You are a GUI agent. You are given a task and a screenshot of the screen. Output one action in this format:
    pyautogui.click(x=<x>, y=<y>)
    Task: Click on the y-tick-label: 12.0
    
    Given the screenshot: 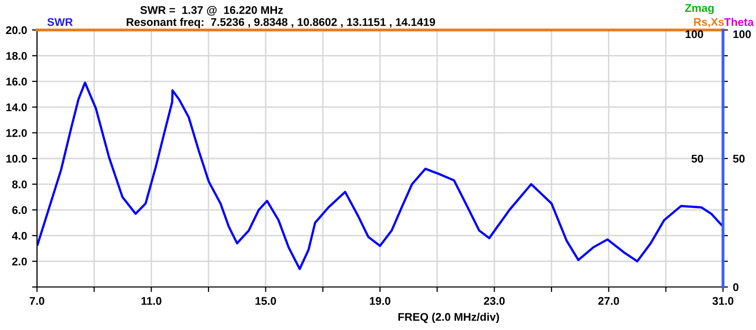 What is the action you would take?
    pyautogui.click(x=16, y=133)
    